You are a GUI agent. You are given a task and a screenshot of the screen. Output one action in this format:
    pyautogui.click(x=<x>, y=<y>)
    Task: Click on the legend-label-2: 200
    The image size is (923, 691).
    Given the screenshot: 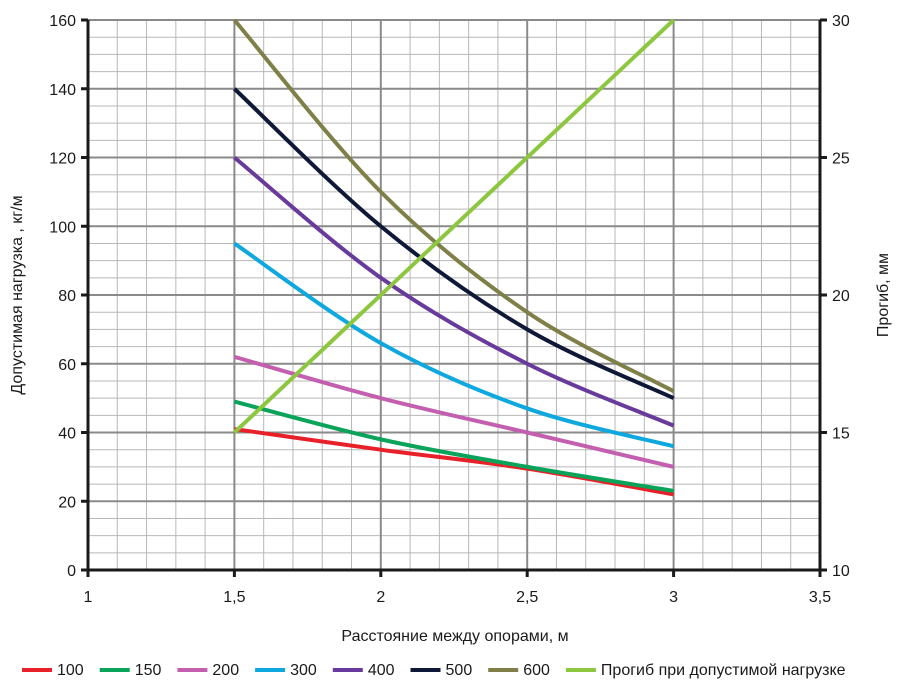 What is the action you would take?
    pyautogui.click(x=225, y=670)
    